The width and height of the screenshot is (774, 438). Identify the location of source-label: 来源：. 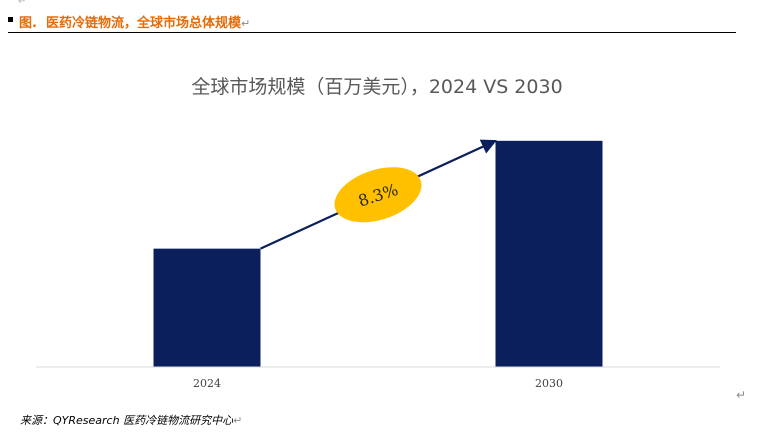
(36, 420).